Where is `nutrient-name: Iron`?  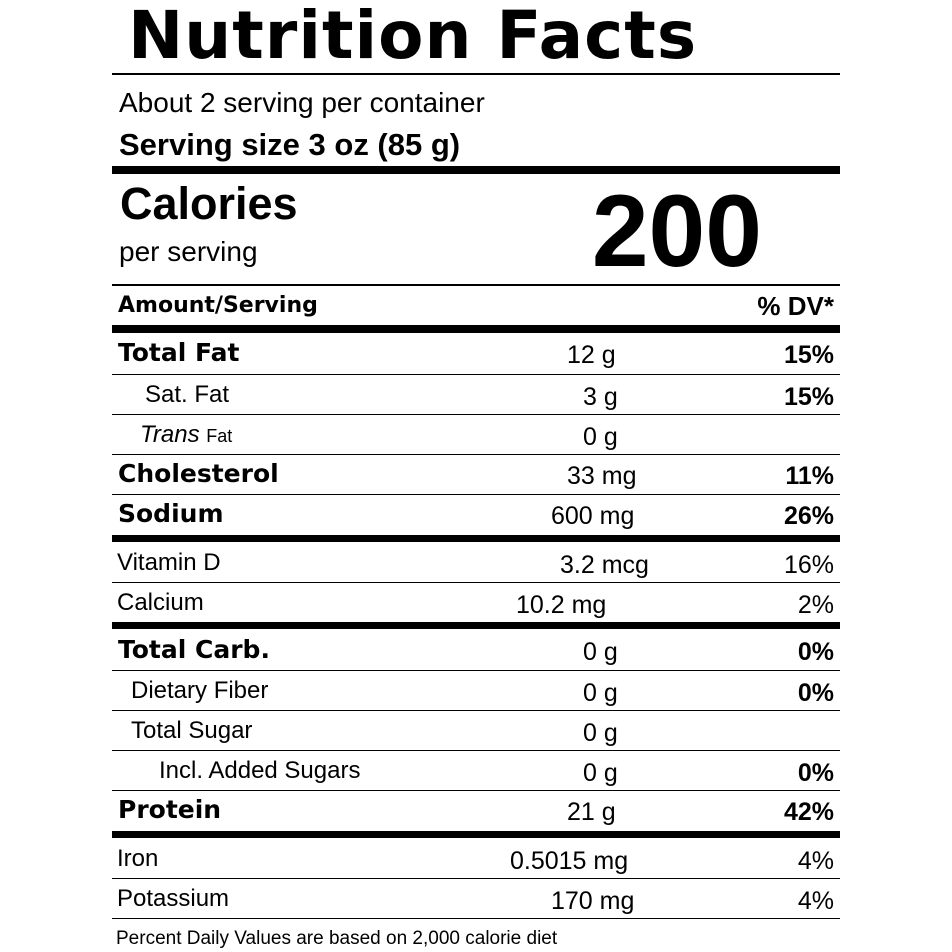 nutrient-name: Iron is located at coordinates (138, 858).